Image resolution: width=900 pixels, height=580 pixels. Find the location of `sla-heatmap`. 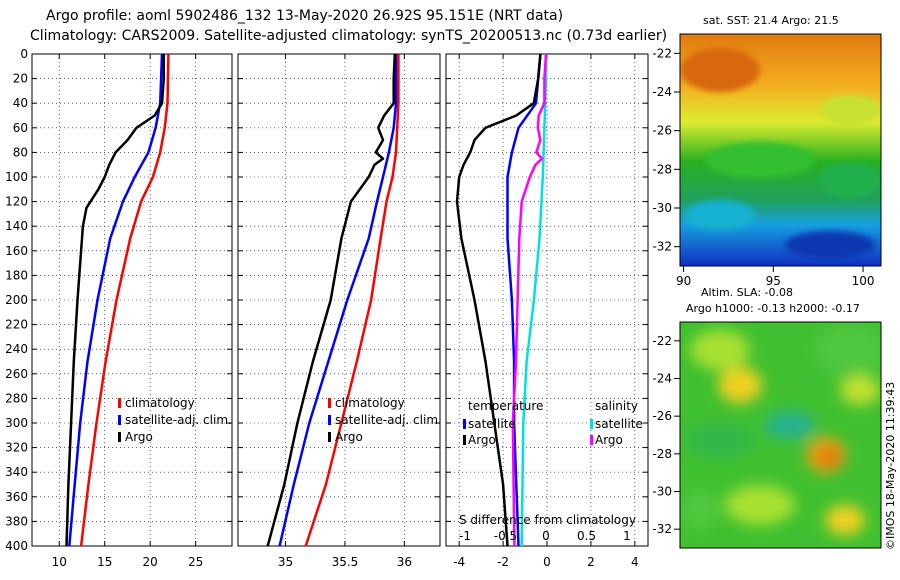

sla-heatmap is located at coordinates (780, 435).